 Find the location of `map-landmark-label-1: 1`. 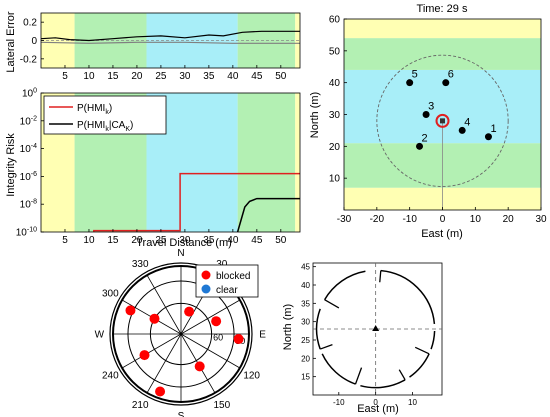

map-landmark-label-1: 1 is located at coordinates (493, 129).